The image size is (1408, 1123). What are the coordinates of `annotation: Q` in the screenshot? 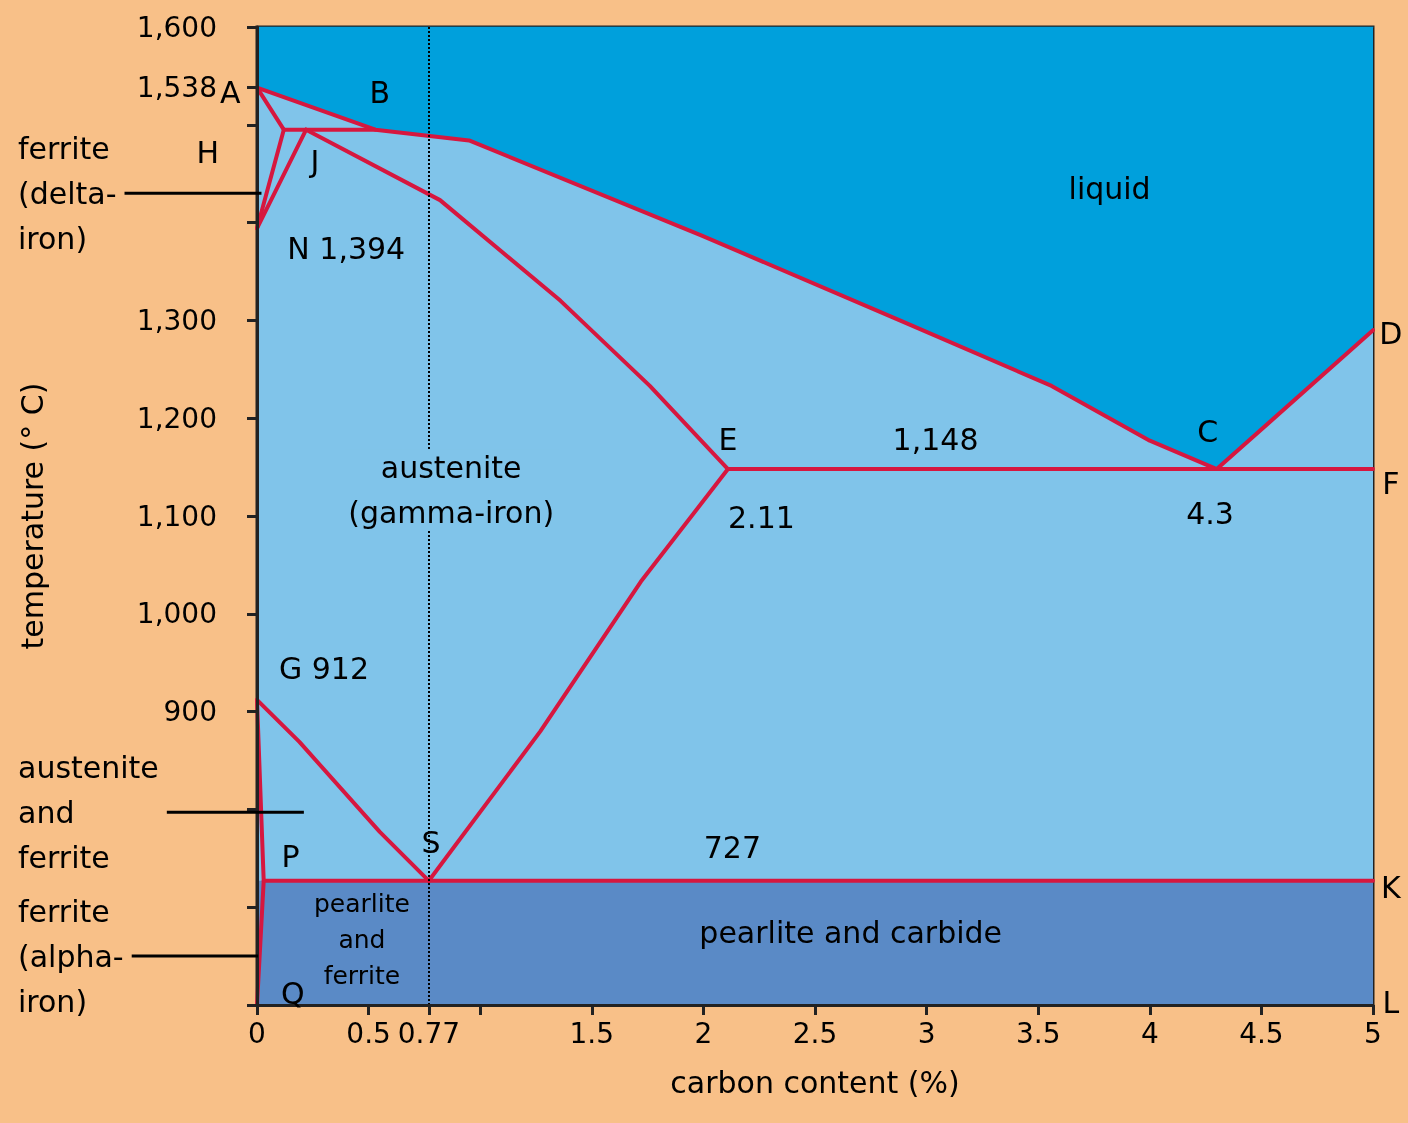 It's located at (292, 993).